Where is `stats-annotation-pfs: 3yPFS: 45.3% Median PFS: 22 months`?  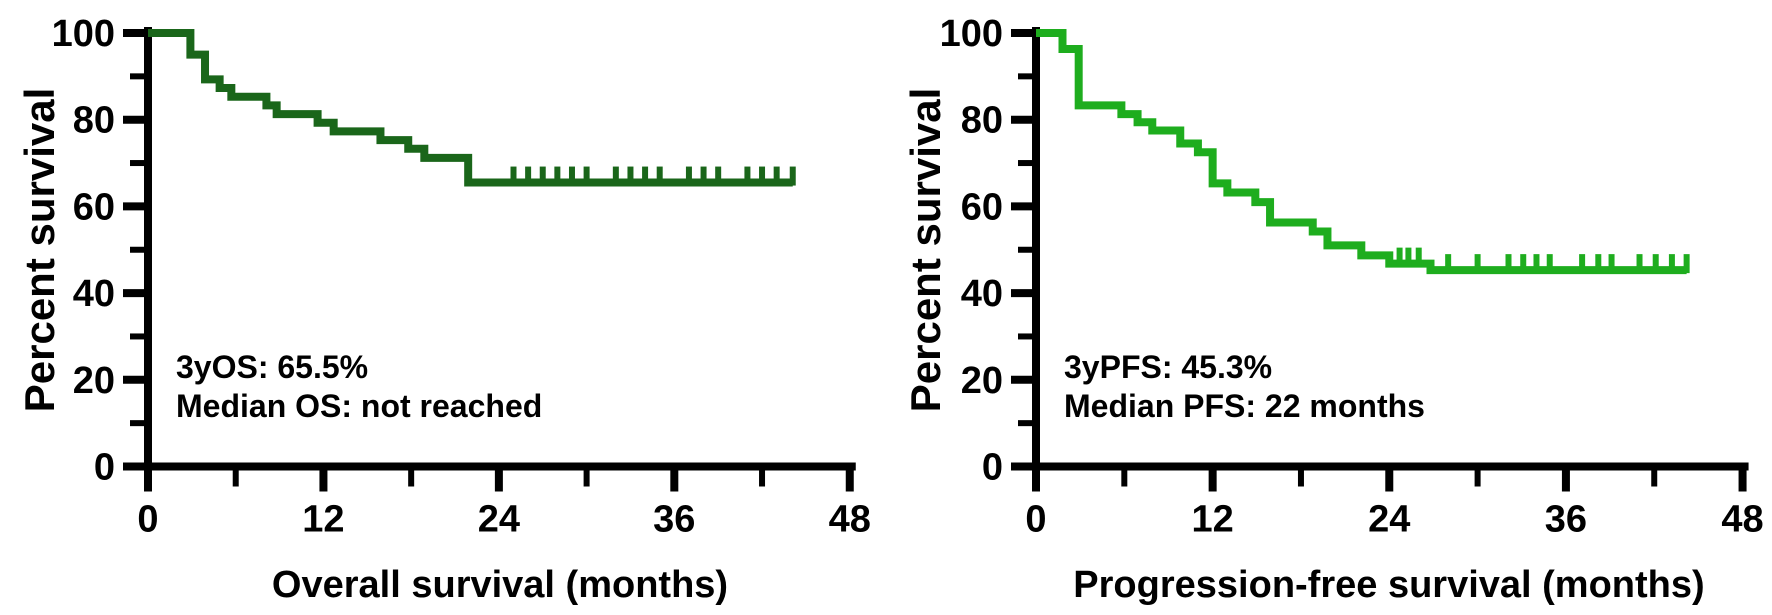
stats-annotation-pfs: 3yPFS: 45.3% Median PFS: 22 months is located at coordinates (1244, 387).